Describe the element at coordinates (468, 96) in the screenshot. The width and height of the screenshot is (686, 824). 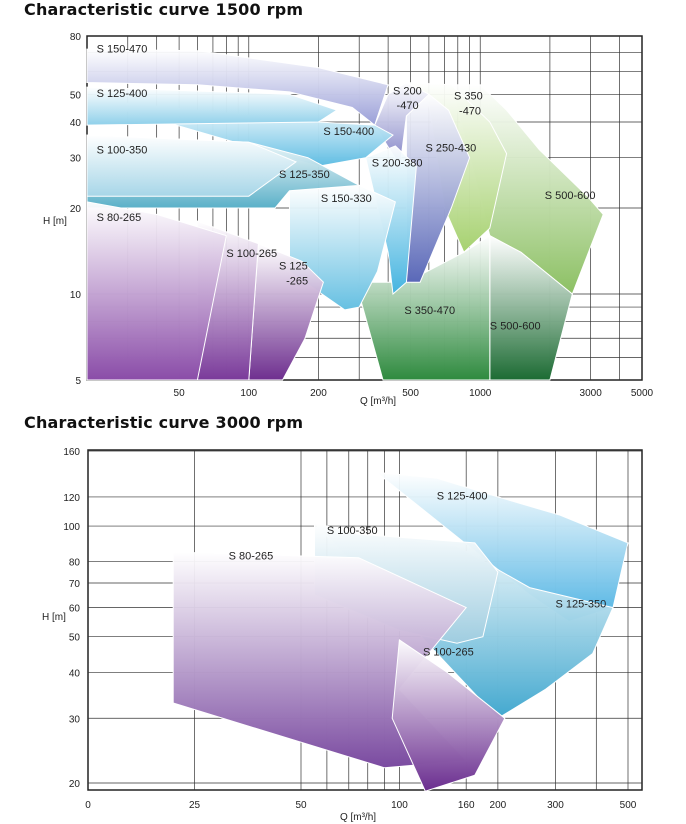
I see `series-label: S 350` at that location.